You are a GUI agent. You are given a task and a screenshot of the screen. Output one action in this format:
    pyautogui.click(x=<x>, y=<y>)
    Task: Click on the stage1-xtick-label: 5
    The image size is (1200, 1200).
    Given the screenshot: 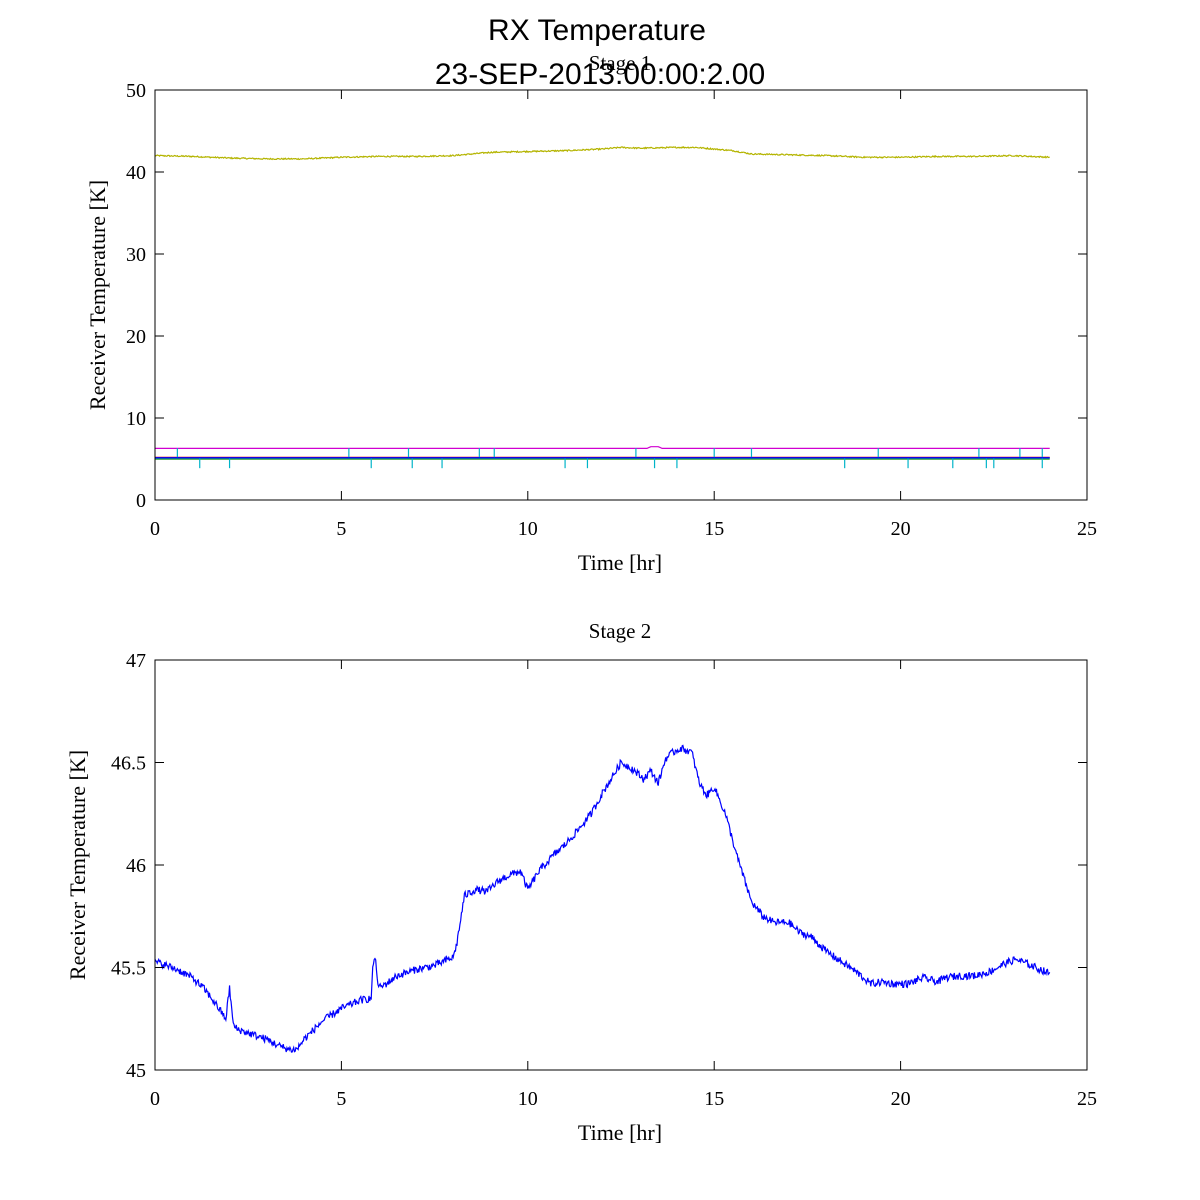 What is the action you would take?
    pyautogui.click(x=341, y=529)
    